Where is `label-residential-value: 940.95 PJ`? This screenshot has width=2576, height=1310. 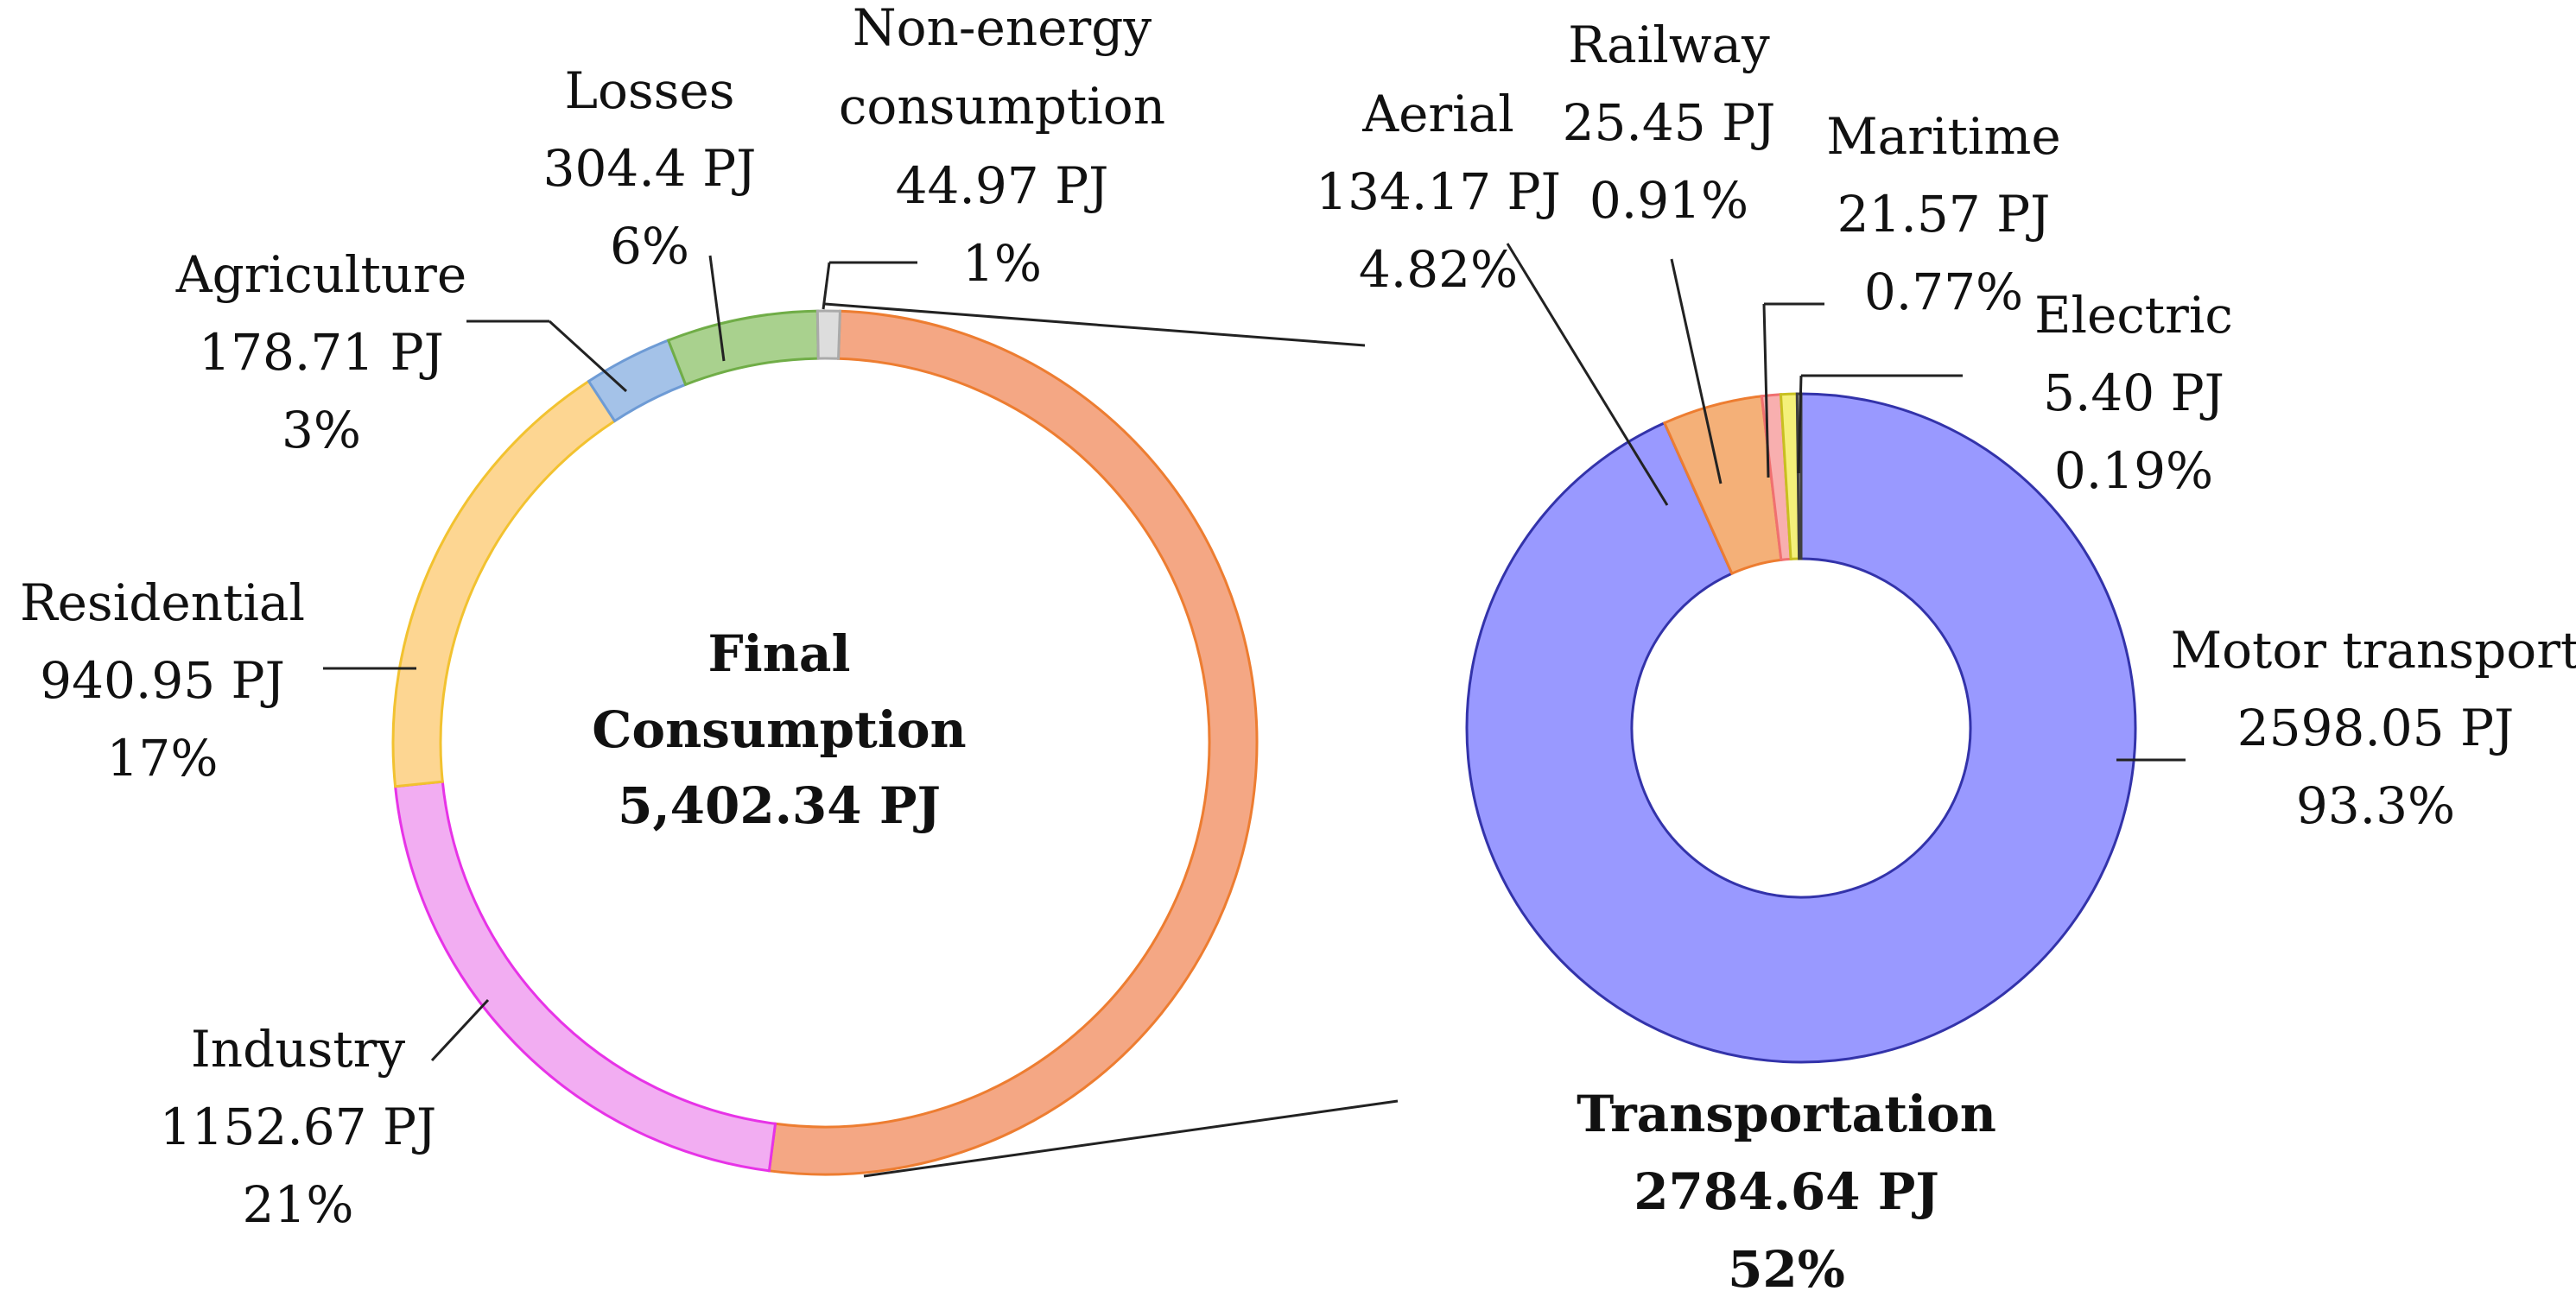
label-residential-value: 940.95 PJ is located at coordinates (162, 680).